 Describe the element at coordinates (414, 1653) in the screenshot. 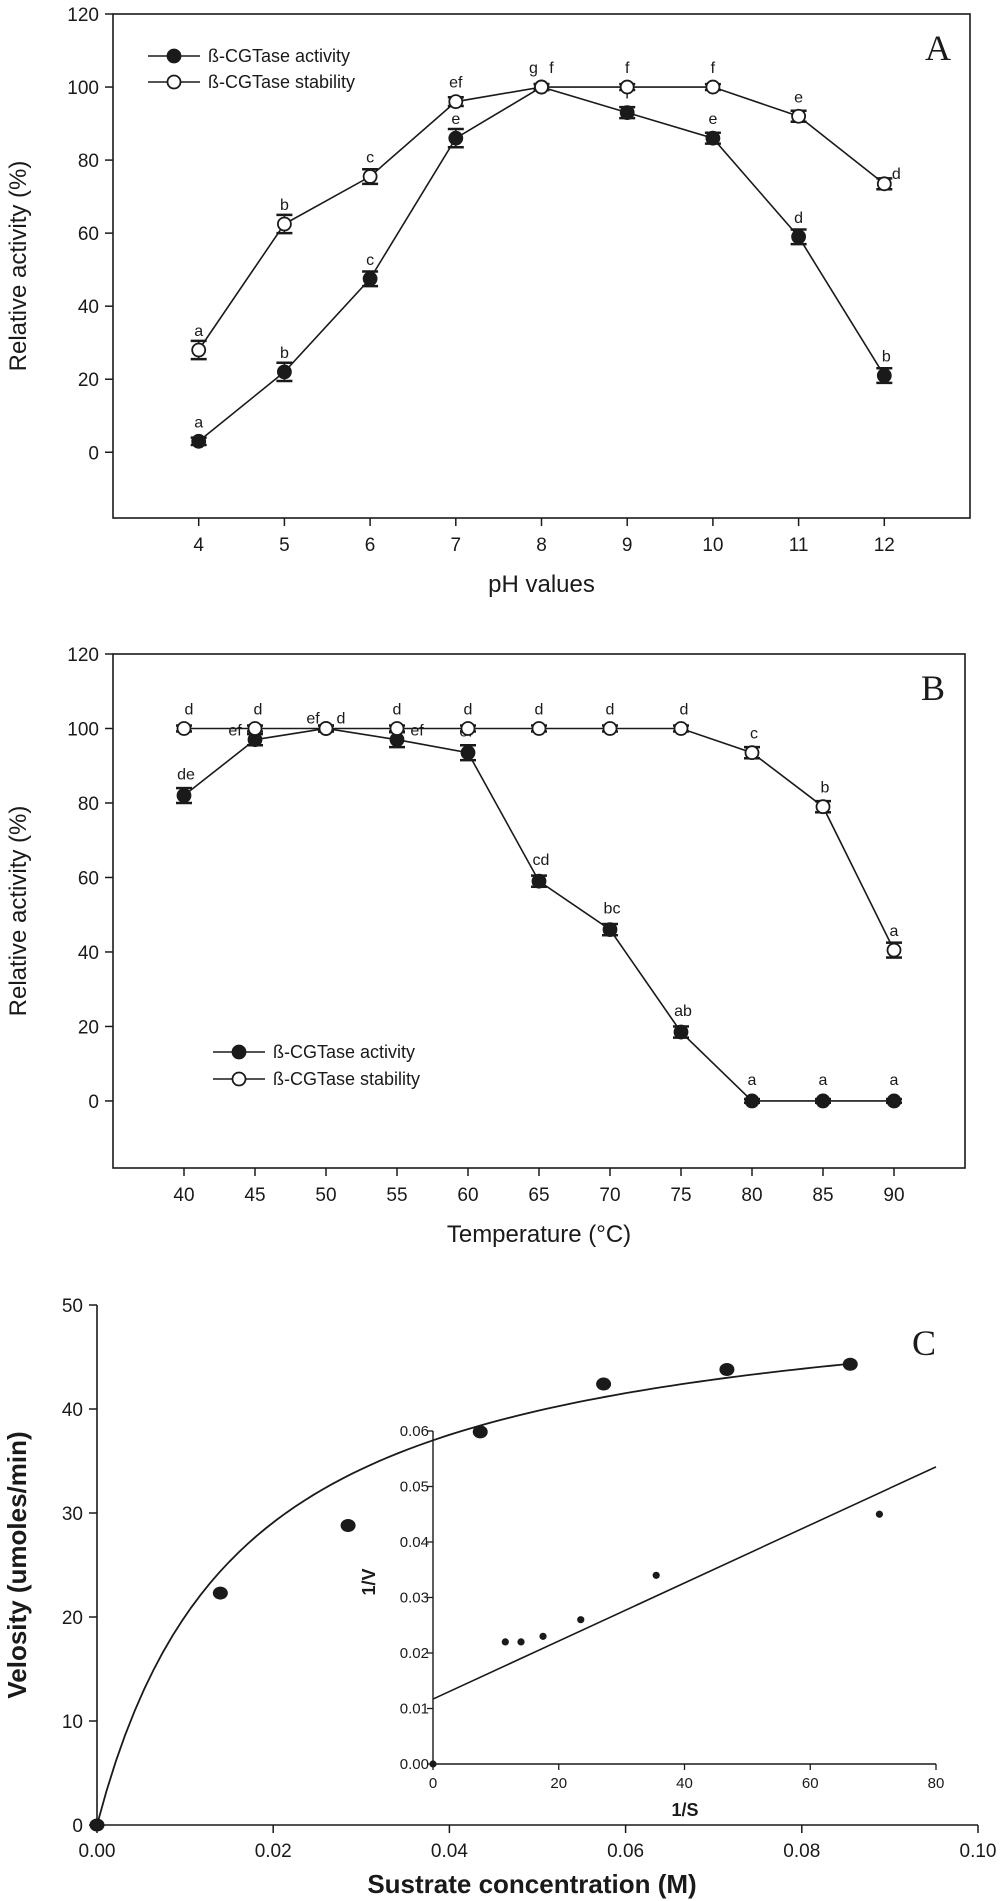

I see `inset-y-tick-label: 0.02` at that location.